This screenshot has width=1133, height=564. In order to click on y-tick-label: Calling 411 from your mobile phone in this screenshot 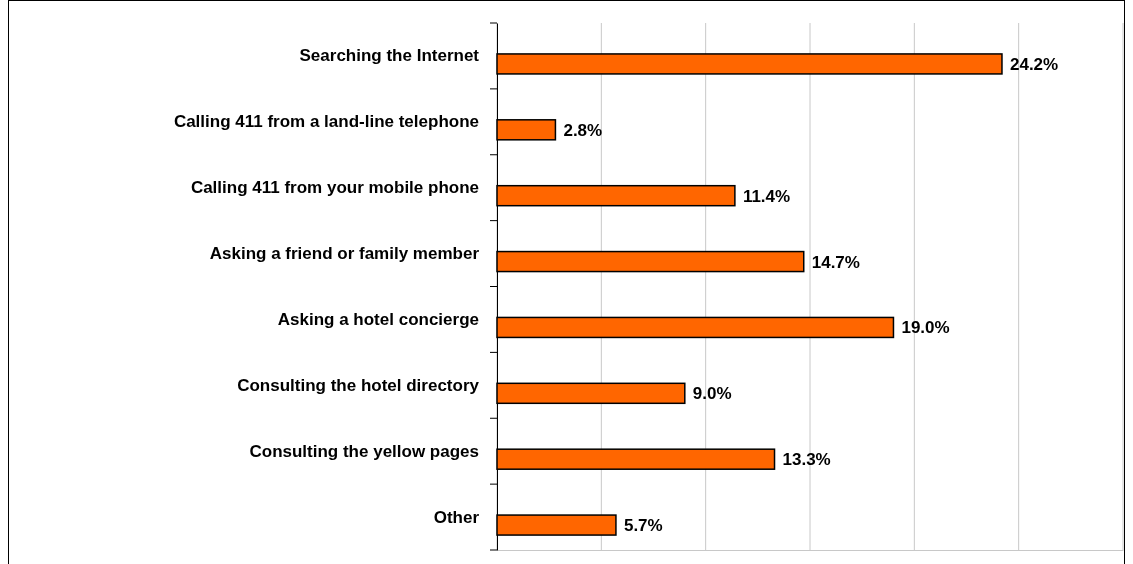, I will do `click(334, 188)`.